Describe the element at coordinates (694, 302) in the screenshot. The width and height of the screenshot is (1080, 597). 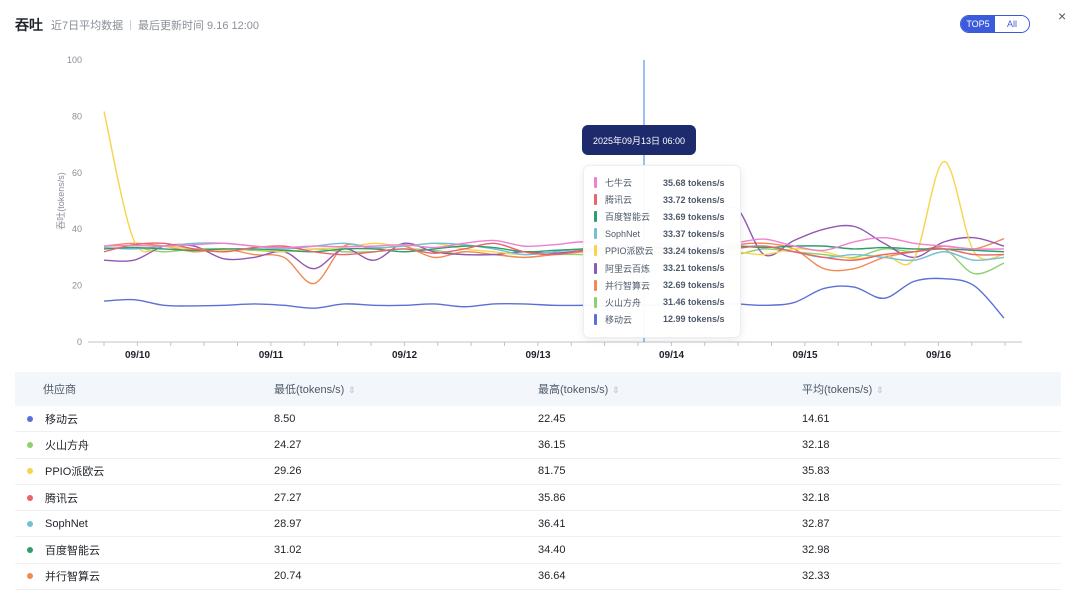
I see `tooltip-series-value: 31.46 tokens/s` at that location.